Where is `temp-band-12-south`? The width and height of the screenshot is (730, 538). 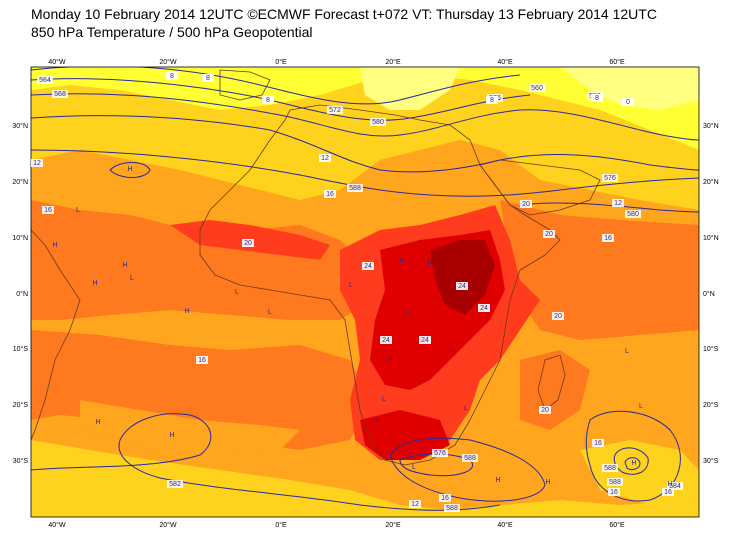
temp-band-12-south is located at coordinates (365, 478).